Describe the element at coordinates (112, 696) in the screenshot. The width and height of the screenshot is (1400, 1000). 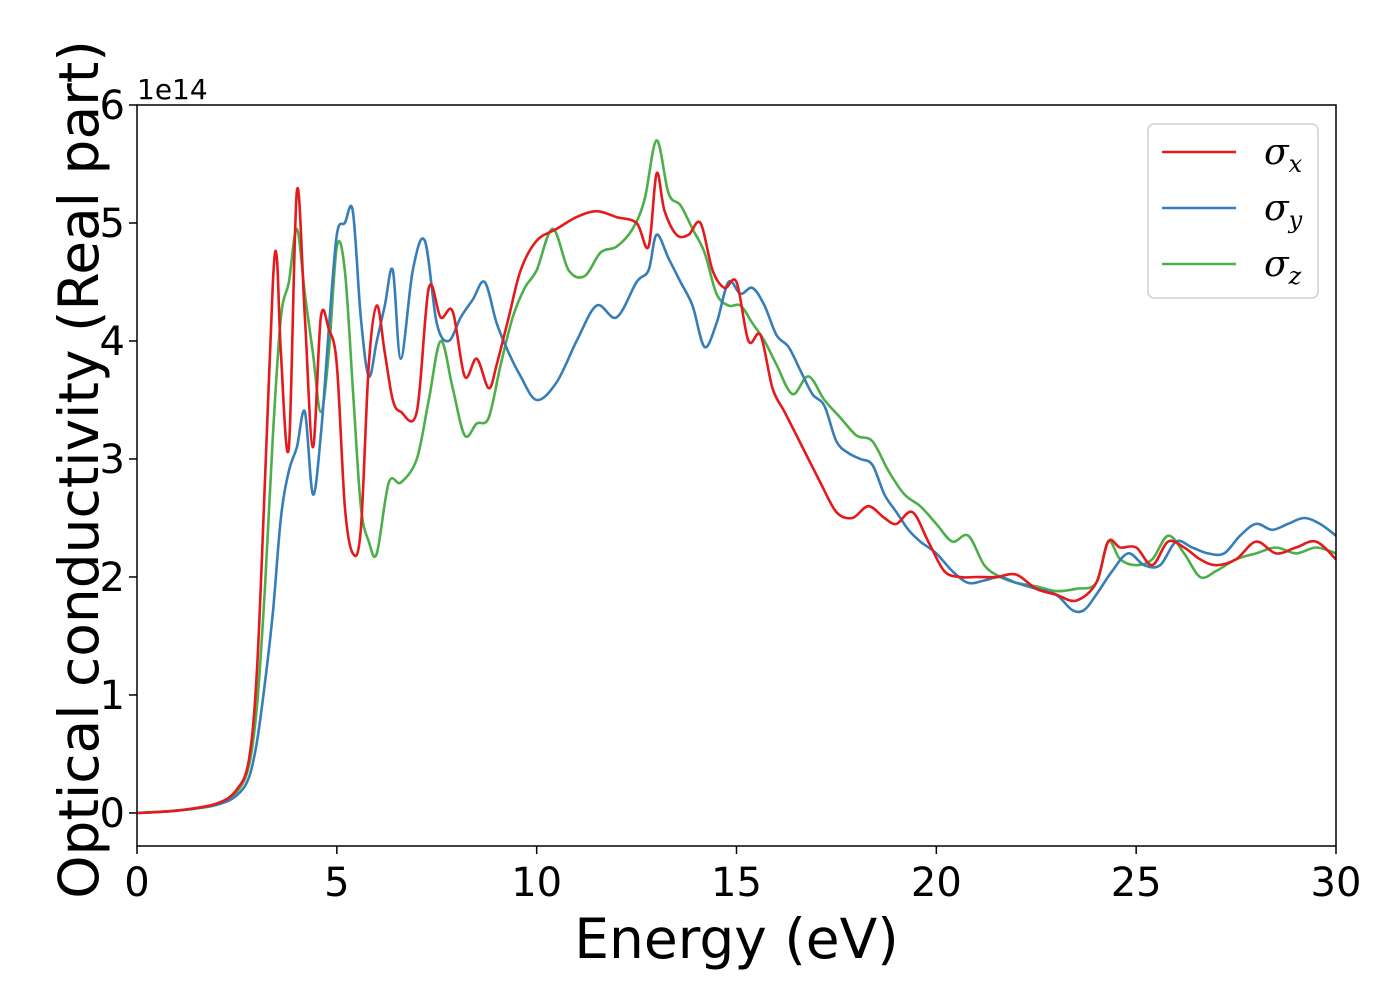
I see `y-tick-label: 1` at that location.